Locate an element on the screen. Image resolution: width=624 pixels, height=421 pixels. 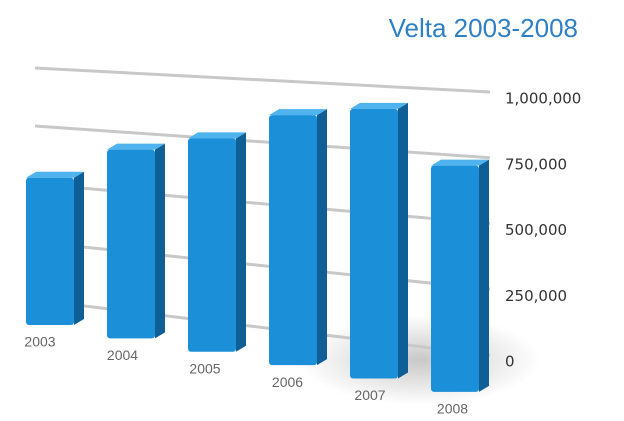
chart-title: Velta 2003-2008 is located at coordinates (483, 28).